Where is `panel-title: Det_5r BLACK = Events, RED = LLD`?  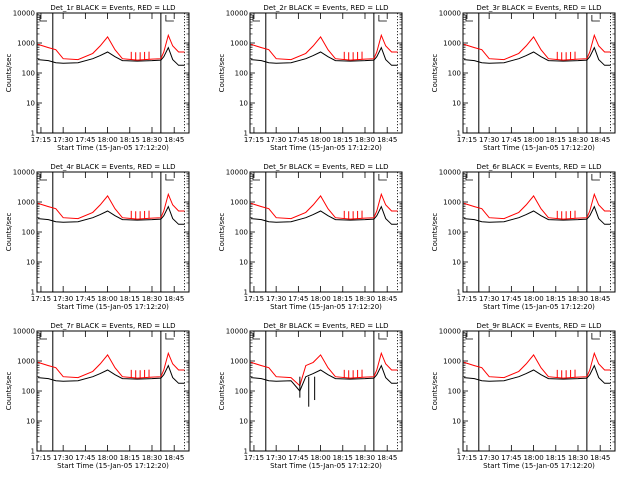
panel-title: Det_5r BLACK = Events, RED = LLD is located at coordinates (325, 167).